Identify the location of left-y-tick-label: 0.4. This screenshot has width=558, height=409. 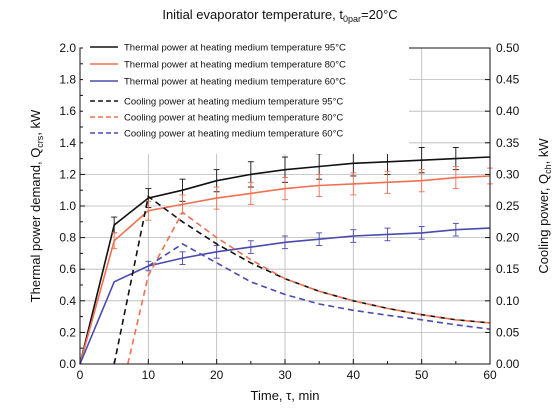
(67, 301).